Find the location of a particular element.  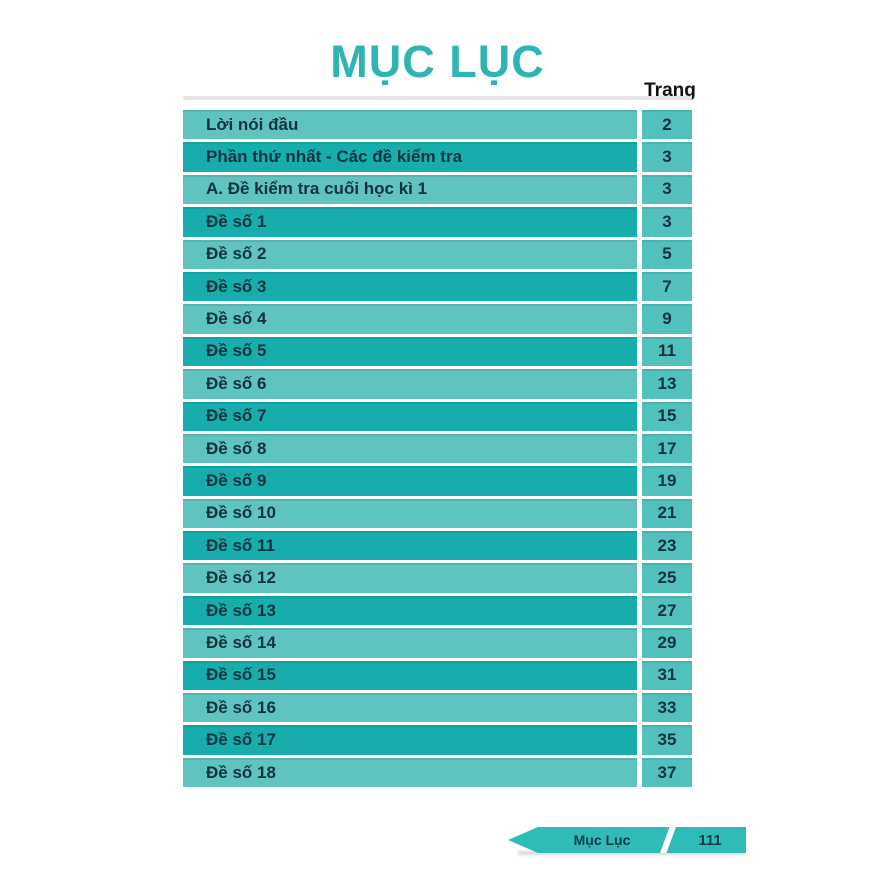

toc-row: Đề số 14 29 is located at coordinates (437, 643).